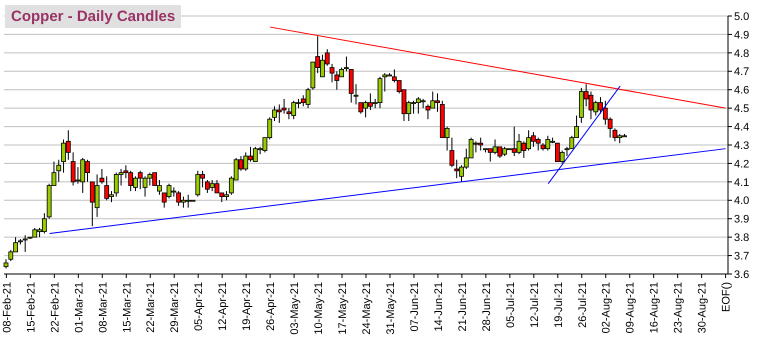 The image size is (758, 340). I want to click on x-tick-label: 03-May-21, so click(295, 308).